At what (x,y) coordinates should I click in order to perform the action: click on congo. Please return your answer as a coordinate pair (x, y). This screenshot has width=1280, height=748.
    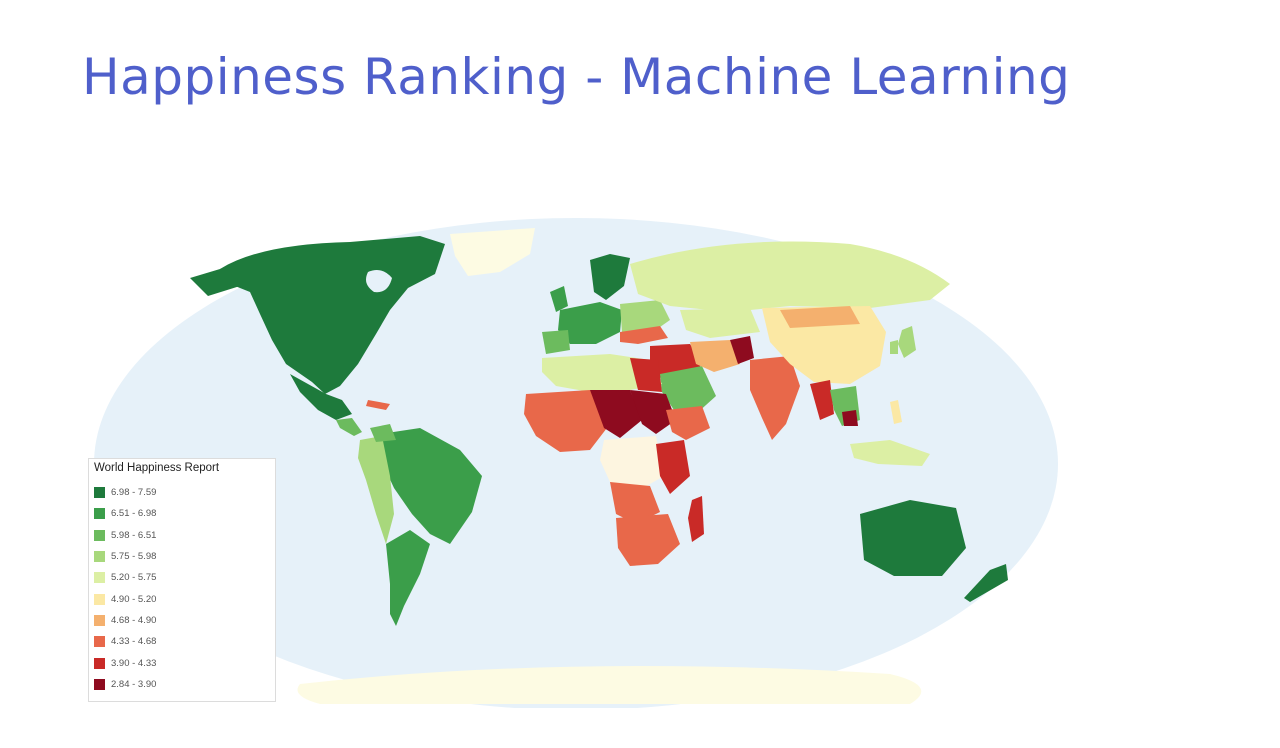
    Looking at the image, I should click on (635, 503).